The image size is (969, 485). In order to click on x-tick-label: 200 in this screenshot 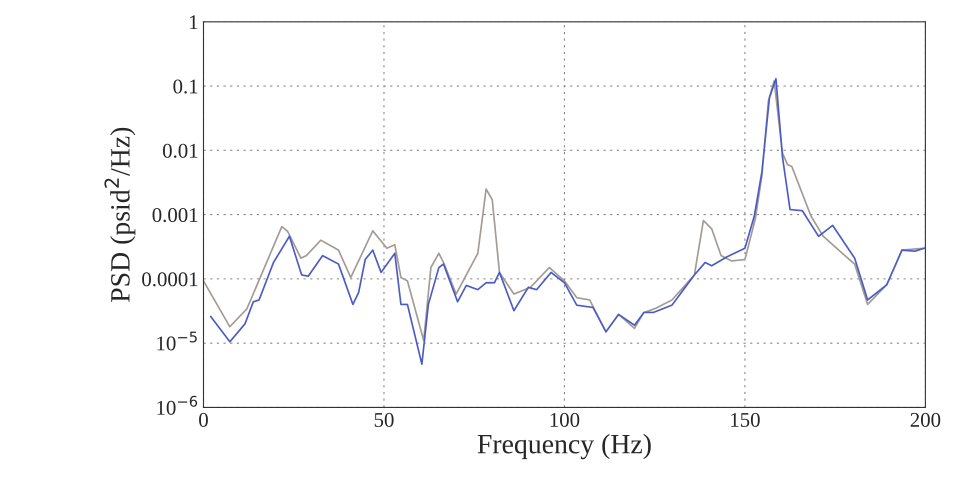, I will do `click(925, 419)`.